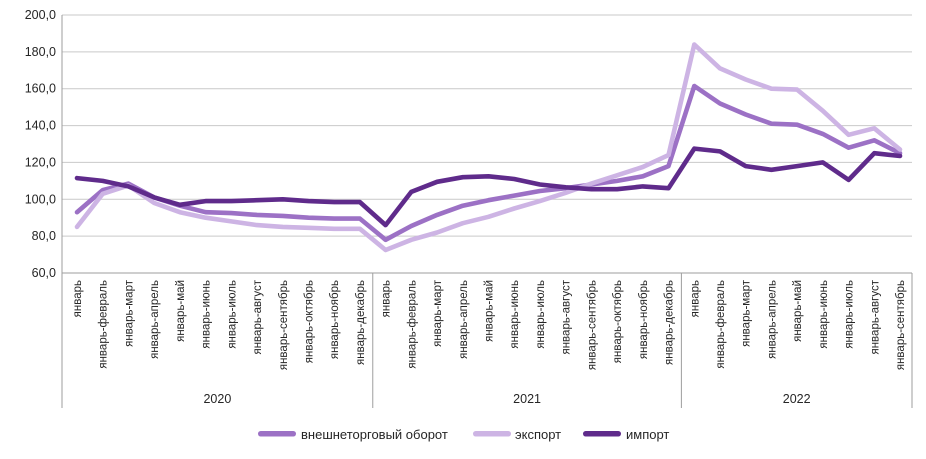 The height and width of the screenshot is (459, 926). Describe the element at coordinates (492, 434) in the screenshot. I see `legend-swatch-экспорт` at that location.